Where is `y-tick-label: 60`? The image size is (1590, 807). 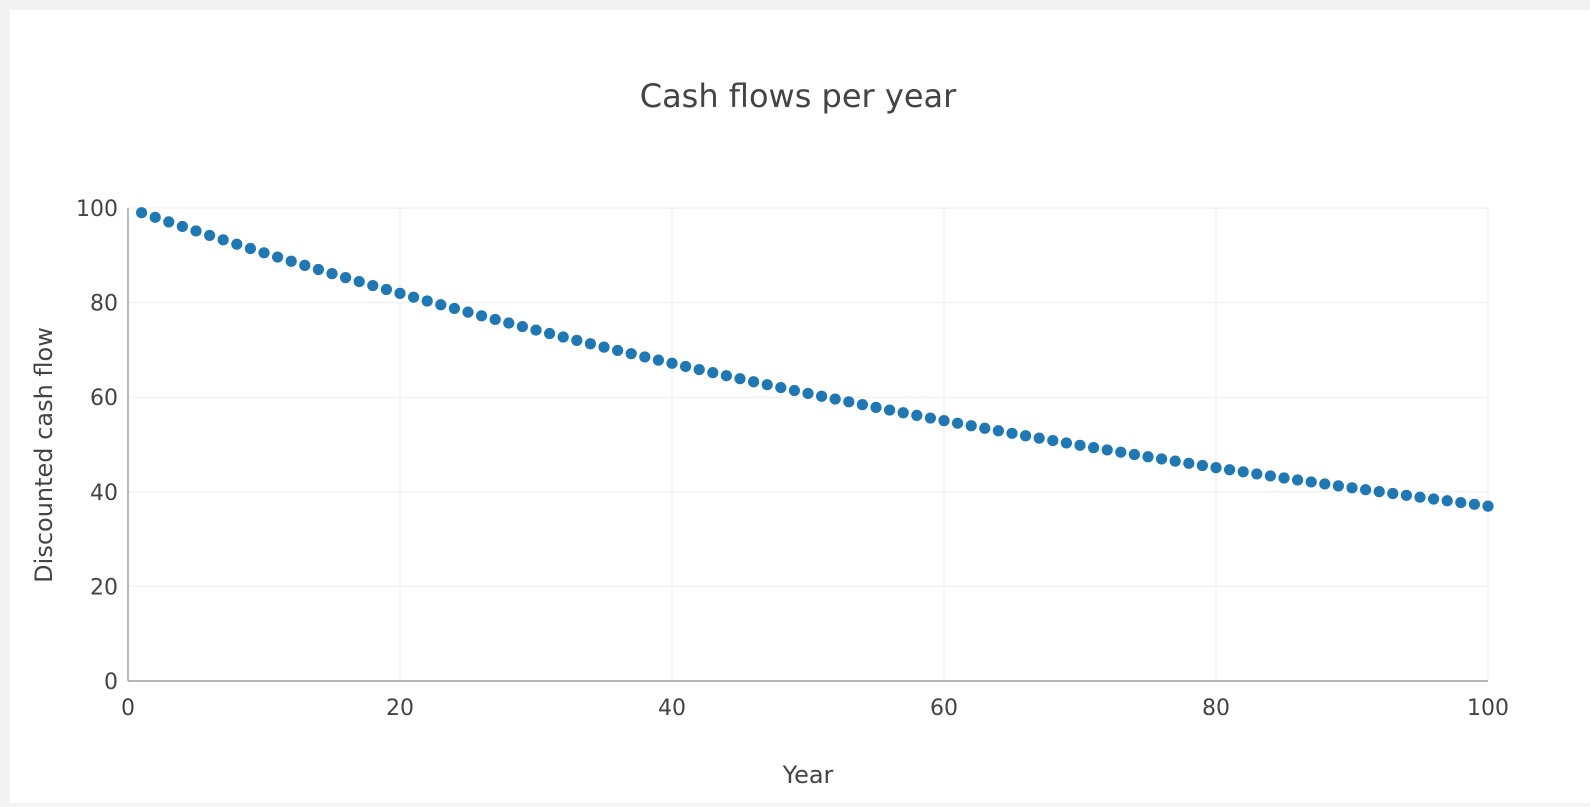 y-tick-label: 60 is located at coordinates (104, 398).